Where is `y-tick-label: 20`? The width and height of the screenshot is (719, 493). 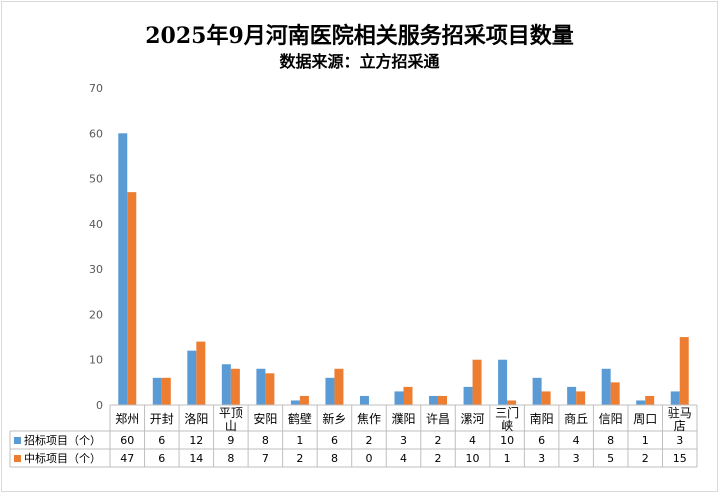
y-tick-label: 20 is located at coordinates (96, 314).